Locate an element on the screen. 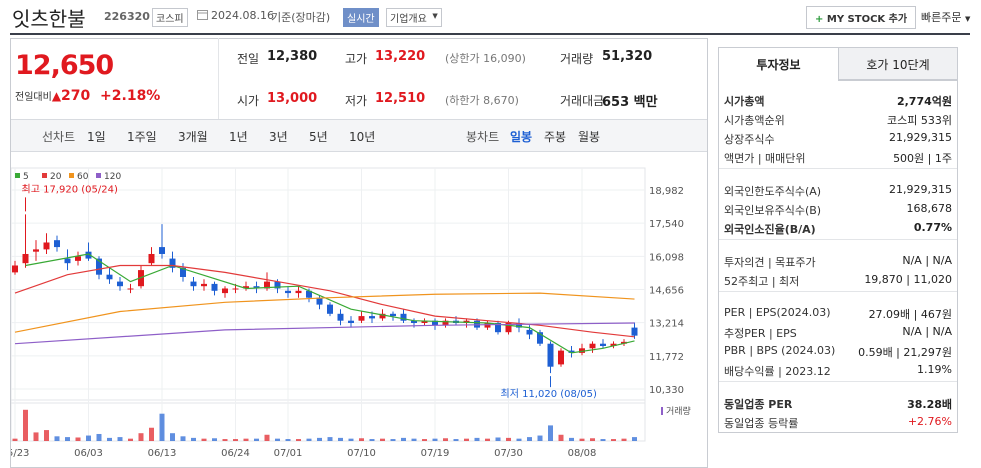 This screenshot has height=468, width=981. low-note: 최저 11,020 (08/05) is located at coordinates (549, 394).